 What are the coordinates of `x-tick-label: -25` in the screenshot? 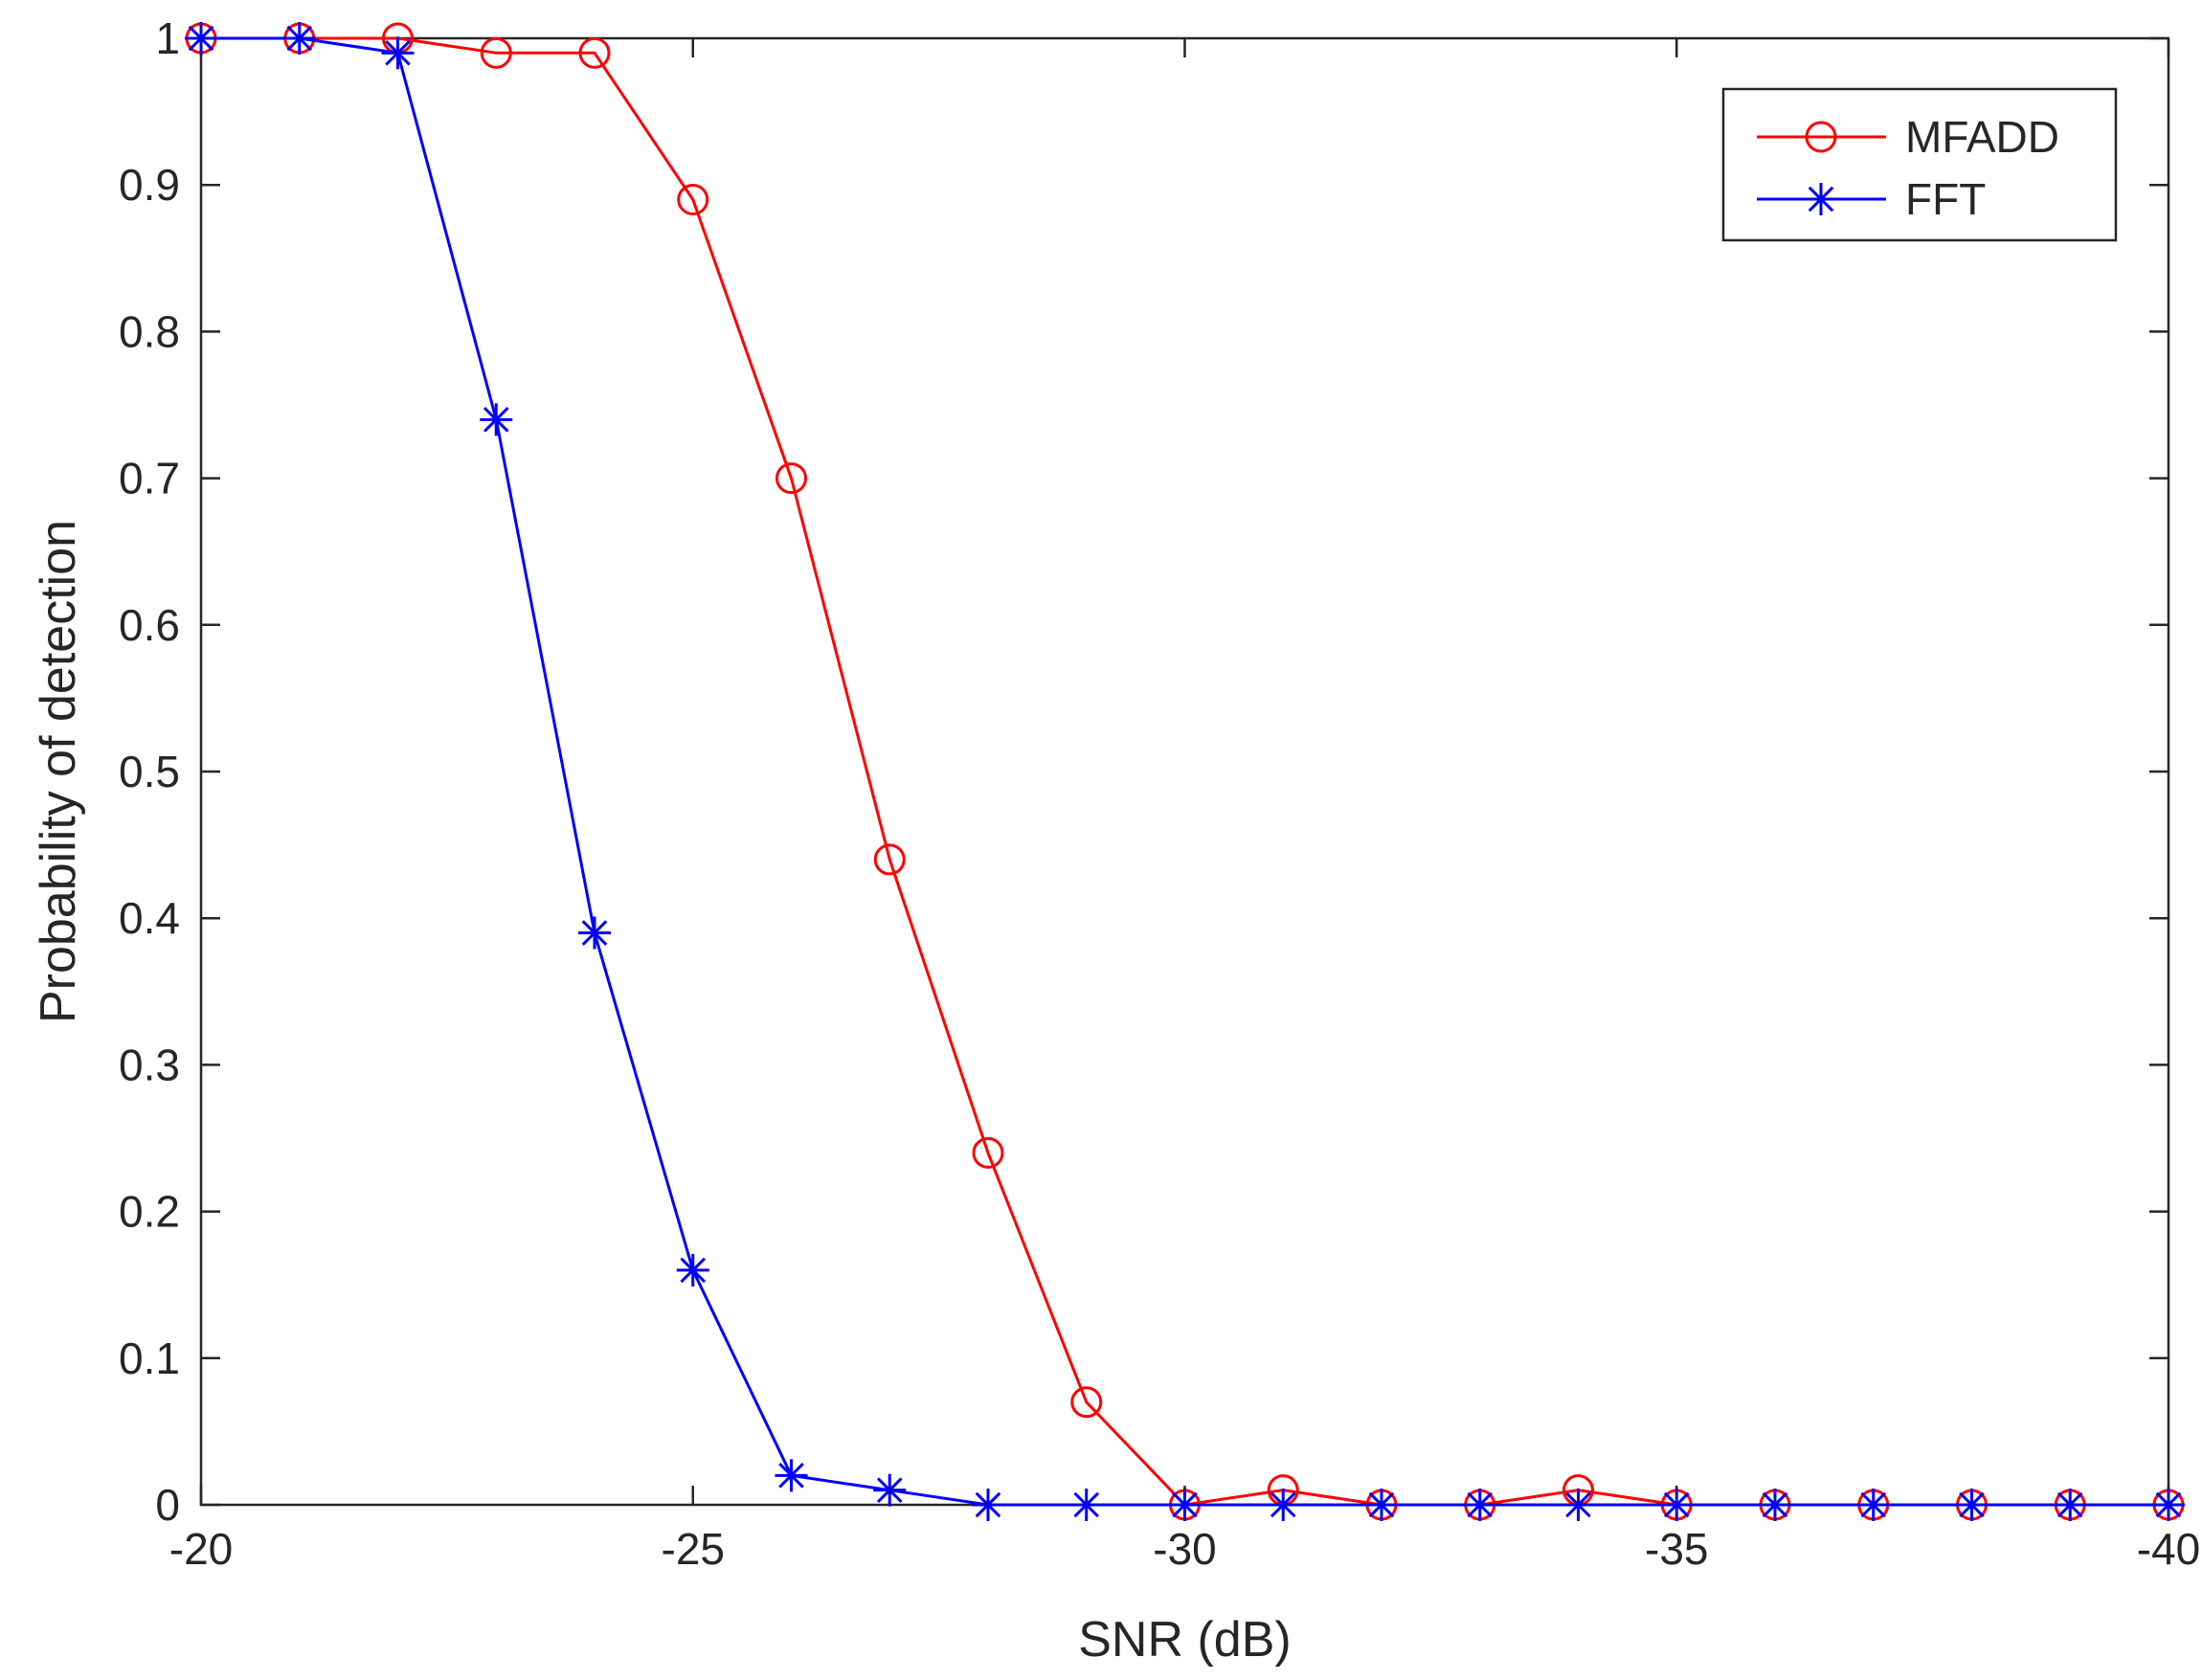 It's located at (694, 1549).